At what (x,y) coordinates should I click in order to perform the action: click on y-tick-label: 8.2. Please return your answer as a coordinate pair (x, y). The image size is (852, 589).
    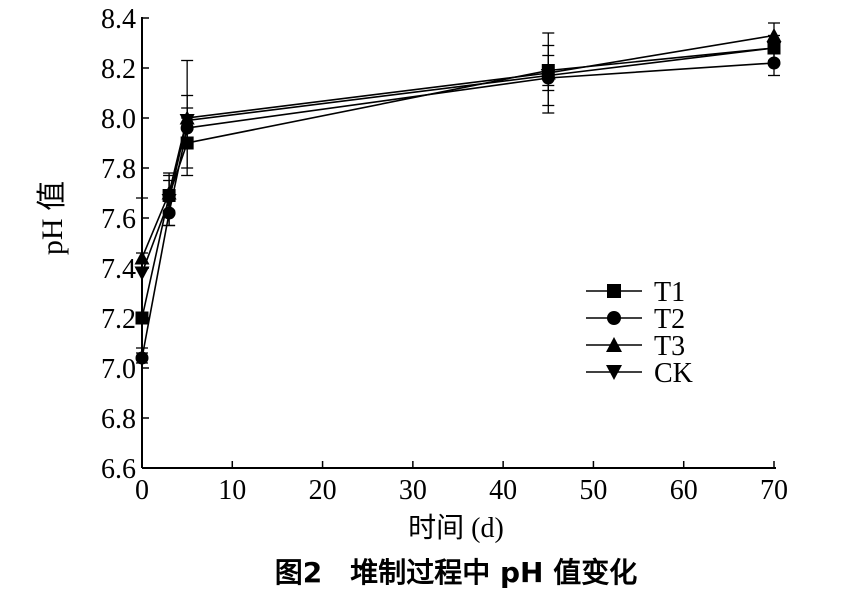
    Looking at the image, I should click on (118, 69).